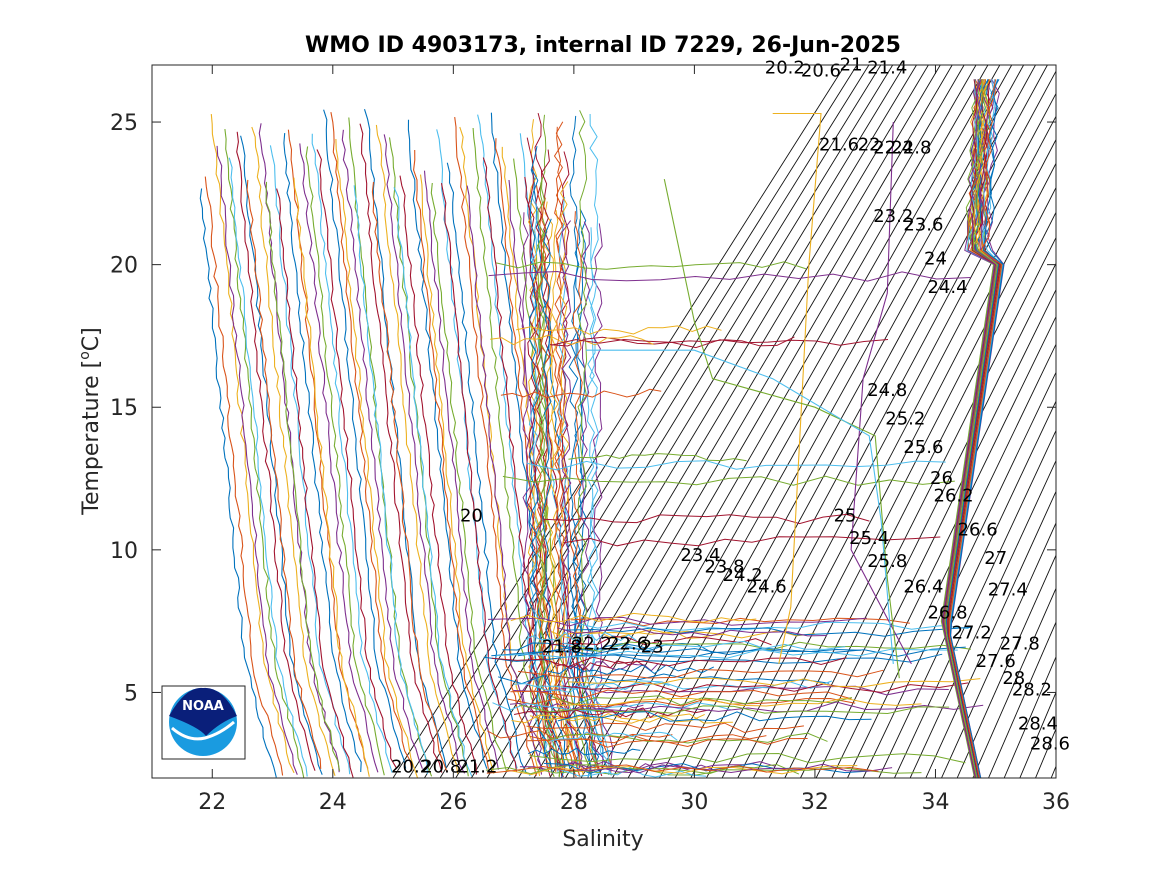 This screenshot has width=1167, height=875. Describe the element at coordinates (212, 802) in the screenshot. I see `x-tick-label: 22` at that location.